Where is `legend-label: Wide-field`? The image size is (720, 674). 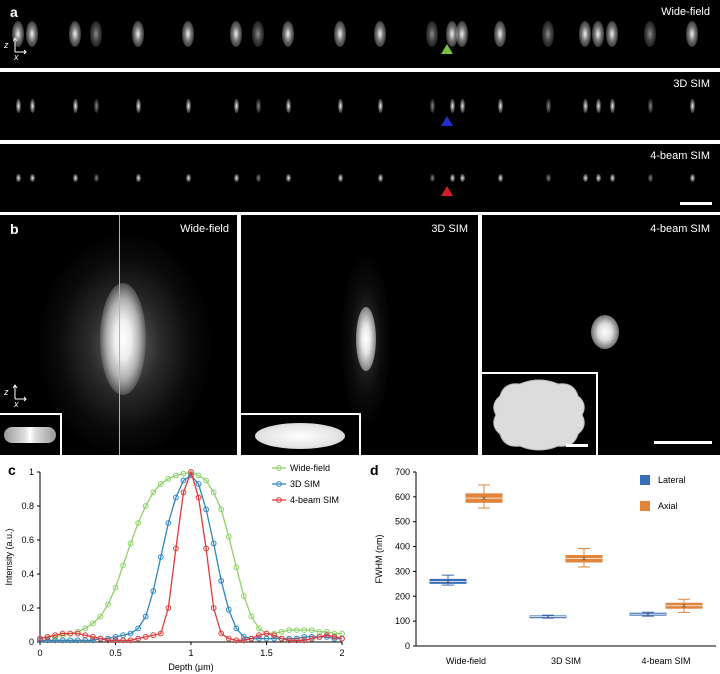 legend-label: Wide-field is located at coordinates (310, 468).